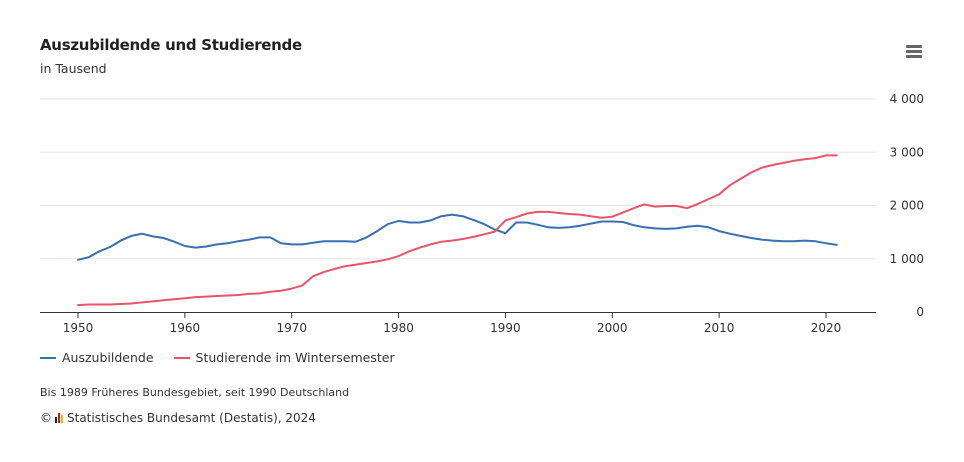 The width and height of the screenshot is (964, 462). I want to click on x-axis, so click(458, 315).